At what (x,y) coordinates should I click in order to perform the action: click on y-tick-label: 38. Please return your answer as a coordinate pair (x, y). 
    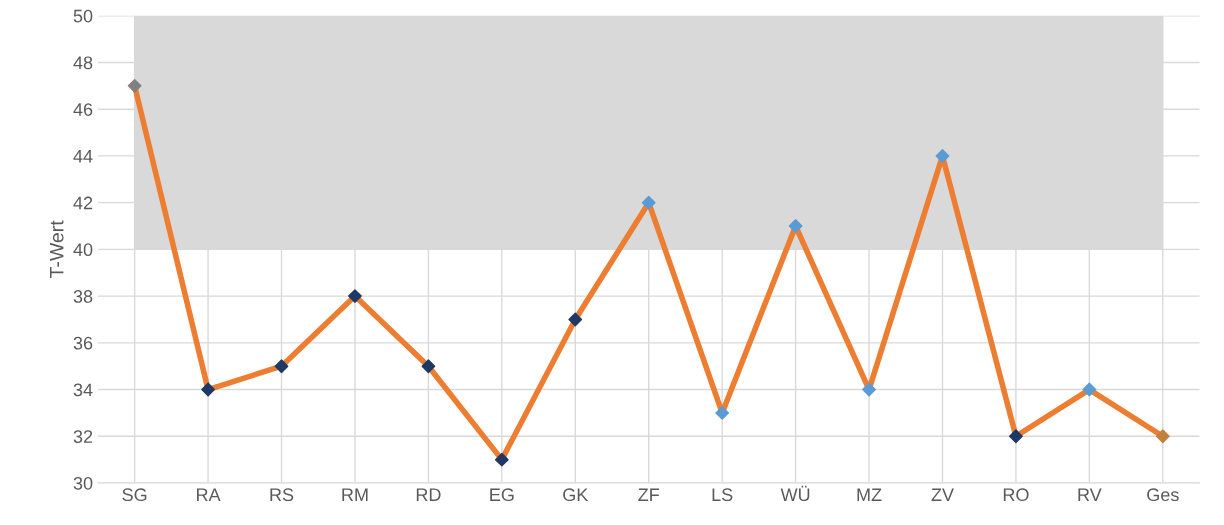
    Looking at the image, I should click on (83, 296).